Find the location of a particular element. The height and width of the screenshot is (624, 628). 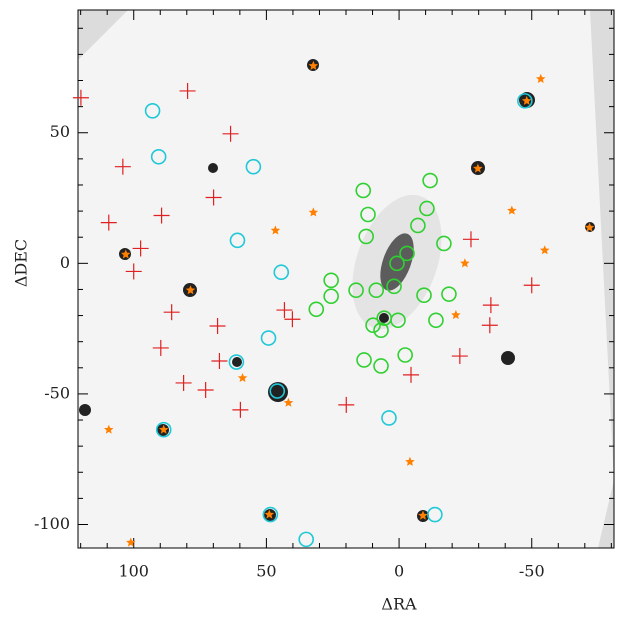

y-axis-label: ΔDEC is located at coordinates (21, 263).